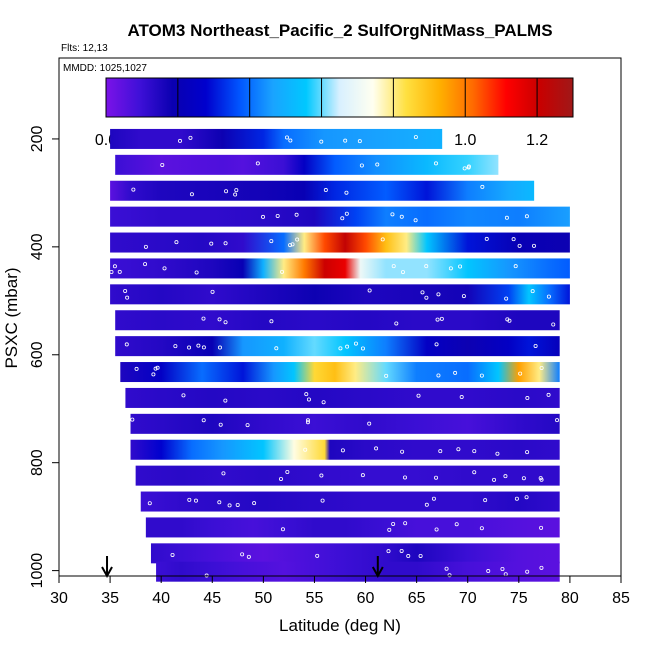 This screenshot has height=650, width=650. I want to click on y-tick-label: 400, so click(37, 246).